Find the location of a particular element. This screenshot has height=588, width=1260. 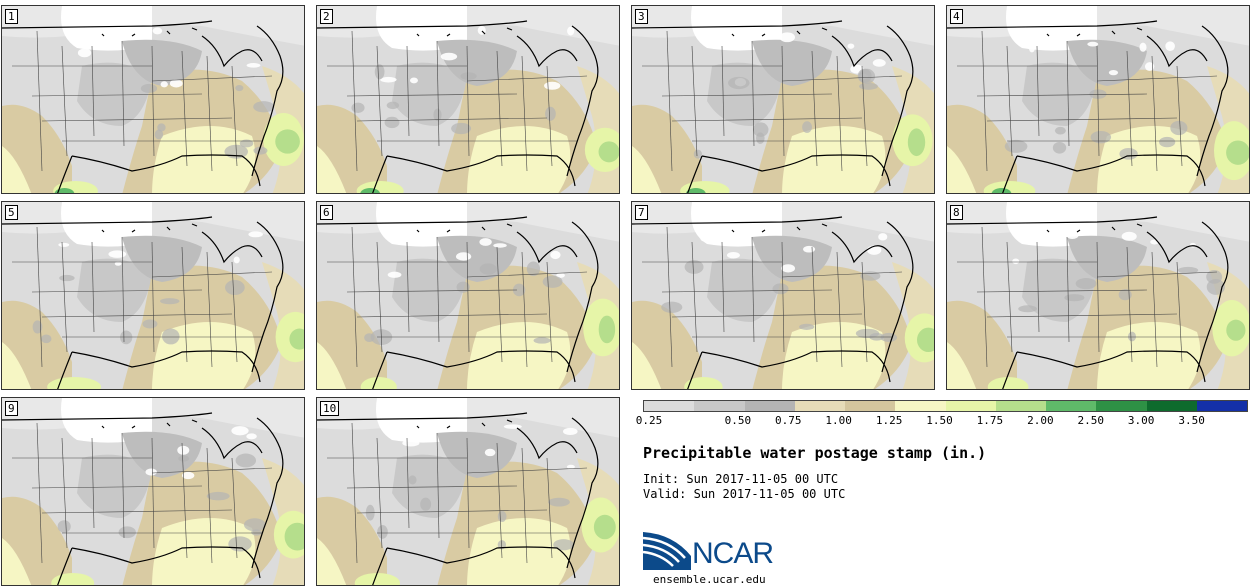

member-number: 9 is located at coordinates (11, 408).